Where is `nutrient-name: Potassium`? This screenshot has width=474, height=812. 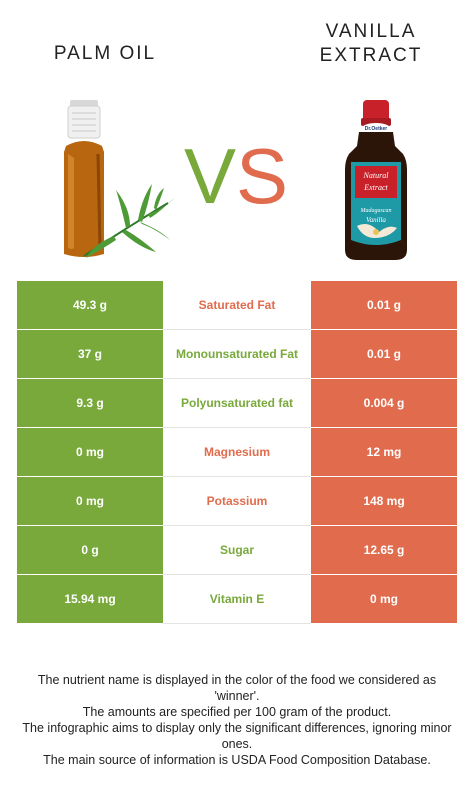
nutrient-name: Potassium is located at coordinates (237, 501).